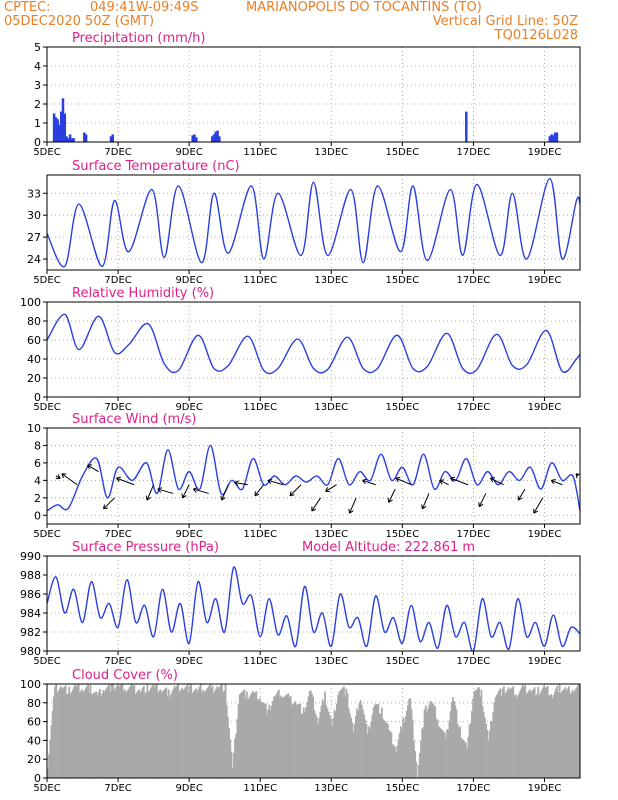 This screenshot has height=800, width=618. Describe the element at coordinates (143, 293) in the screenshot. I see `panel-title: Relative Humidity (%)` at that location.